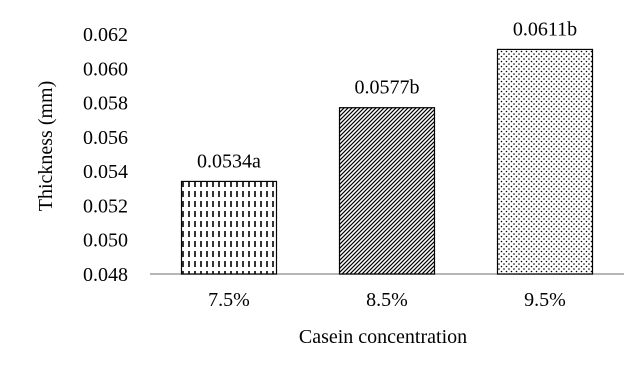 The height and width of the screenshot is (369, 639). I want to click on bar-data-label: 0.0577b, so click(387, 88).